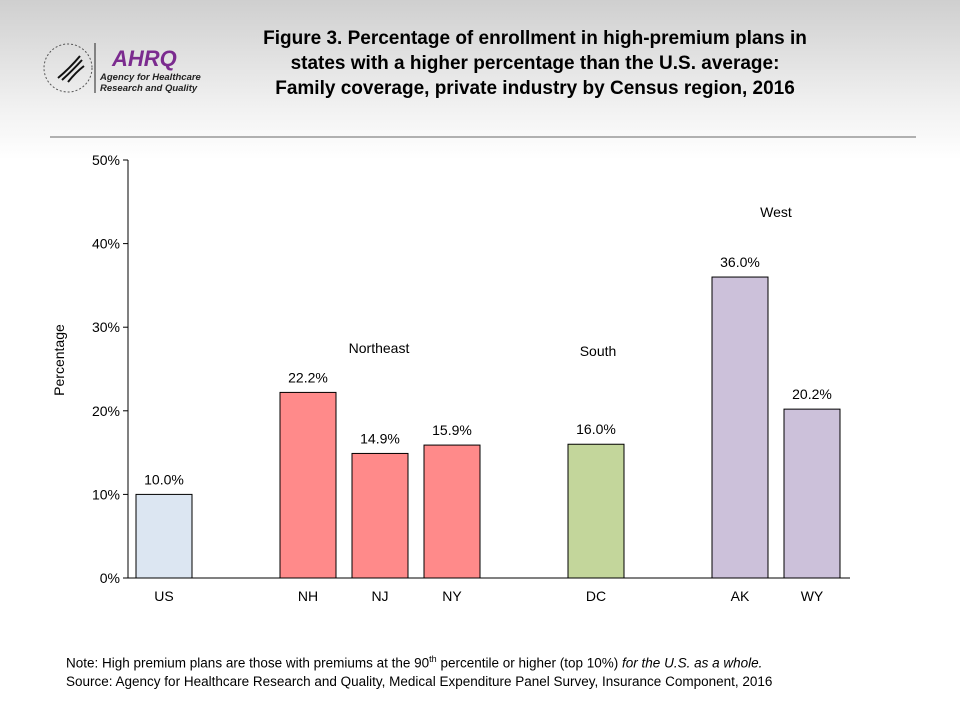 This screenshot has height=720, width=960. Describe the element at coordinates (452, 511) in the screenshot. I see `bar-ny` at that location.